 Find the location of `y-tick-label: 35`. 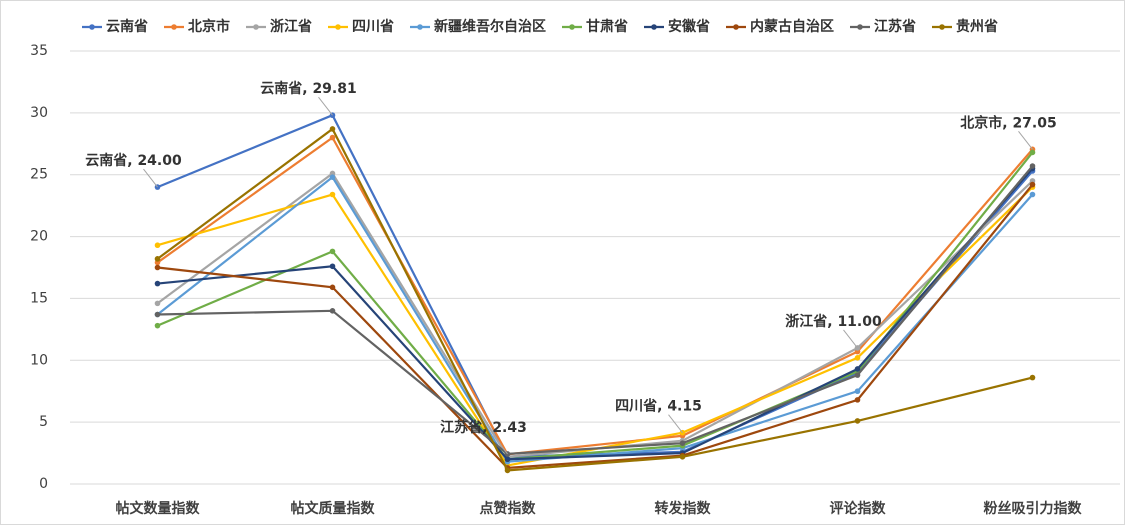

y-tick-label: 35 is located at coordinates (39, 51).